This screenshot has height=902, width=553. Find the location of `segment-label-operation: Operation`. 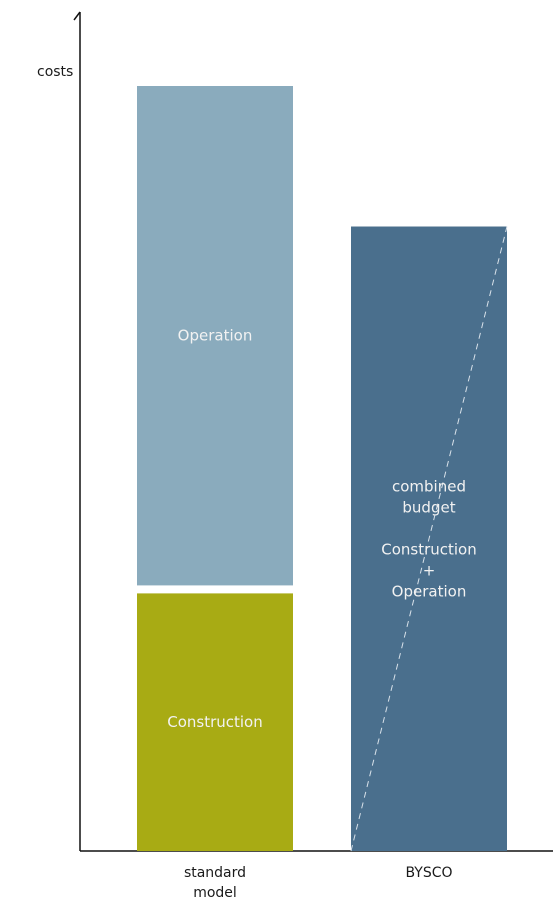

segment-label-operation: Operation is located at coordinates (215, 336).